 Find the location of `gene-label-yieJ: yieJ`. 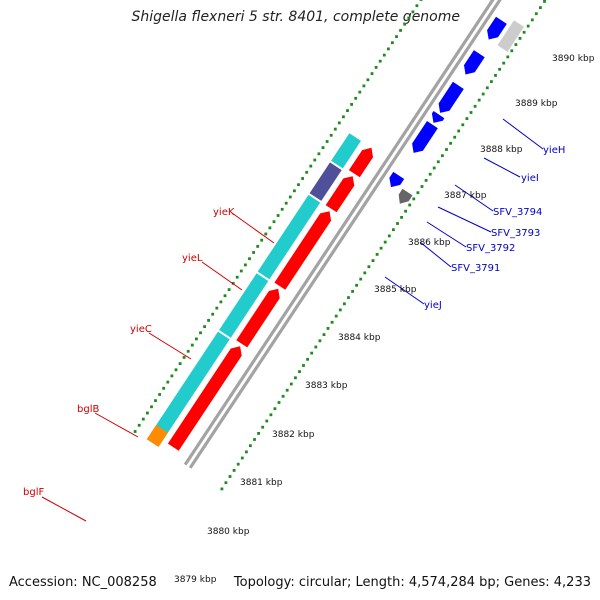

gene-label-yieJ: yieJ is located at coordinates (433, 305).